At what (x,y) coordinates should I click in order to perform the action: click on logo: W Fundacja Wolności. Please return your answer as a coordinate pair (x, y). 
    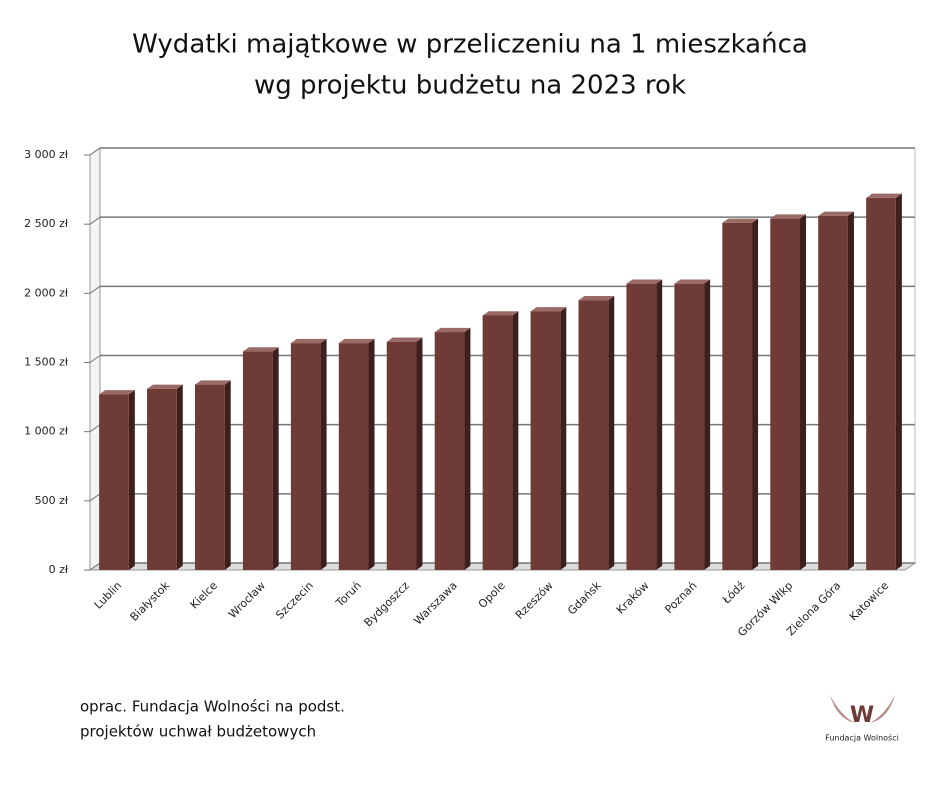
    Looking at the image, I should click on (862, 719).